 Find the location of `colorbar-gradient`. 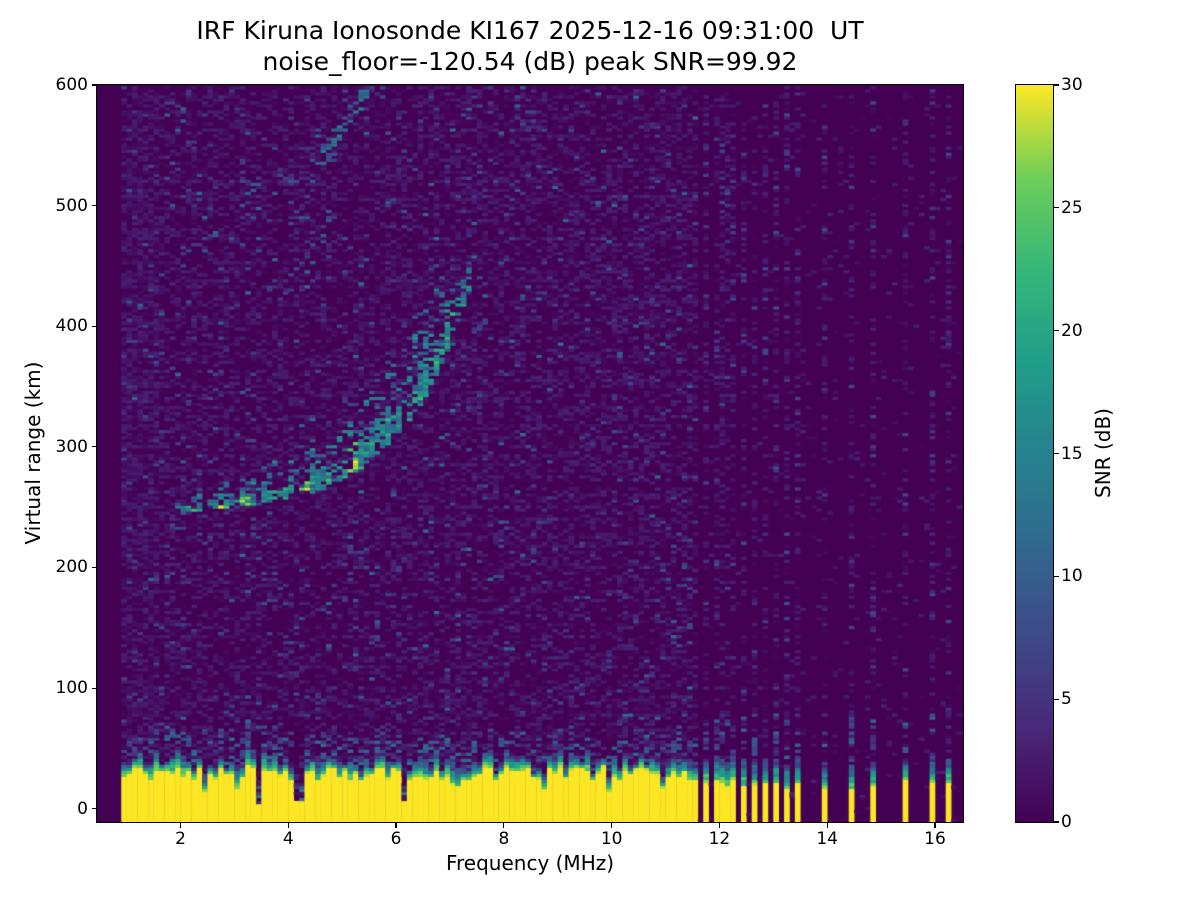

colorbar-gradient is located at coordinates (1034, 453).